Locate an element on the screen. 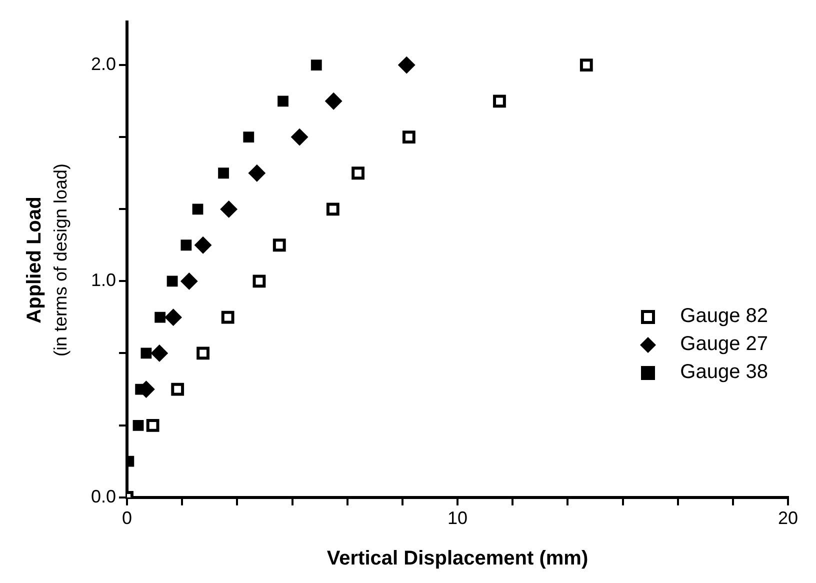  y-axis-title: Applied Load (in terms of design load) is located at coordinates (47, 259).